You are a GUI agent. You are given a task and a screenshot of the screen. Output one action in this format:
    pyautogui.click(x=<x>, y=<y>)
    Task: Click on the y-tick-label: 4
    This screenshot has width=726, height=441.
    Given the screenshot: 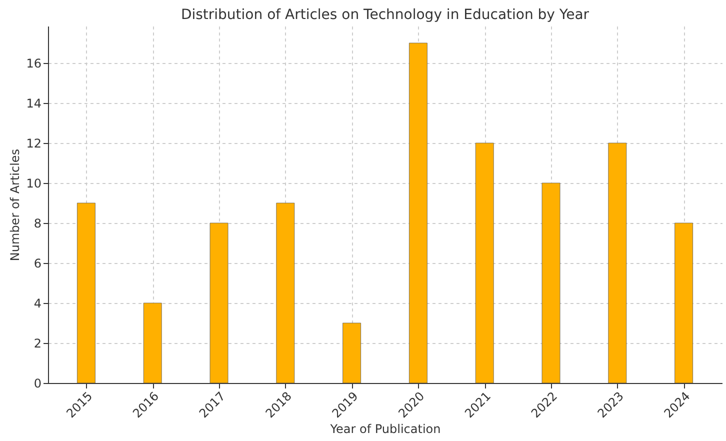 What is the action you would take?
    pyautogui.click(x=38, y=303)
    